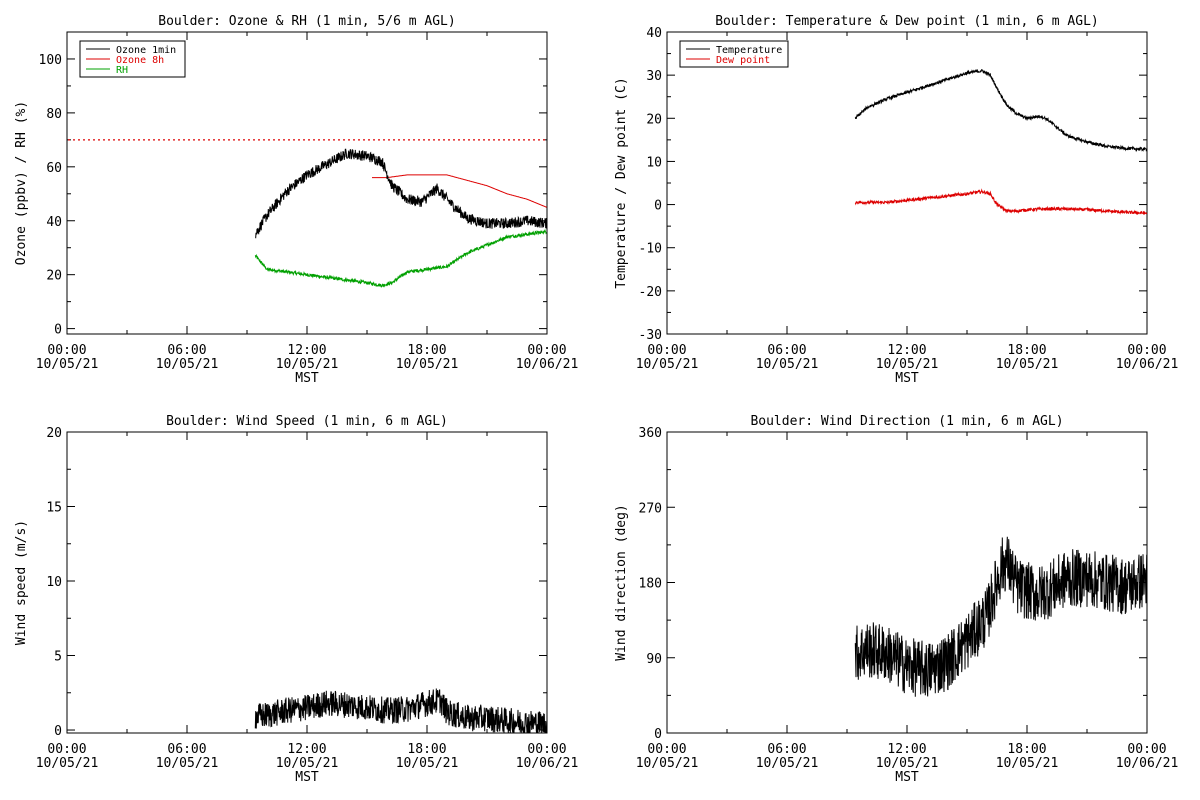 Image resolution: width=1200 pixels, height=800 pixels. Describe the element at coordinates (650, 292) in the screenshot. I see `y-tick-label: -20` at that location.